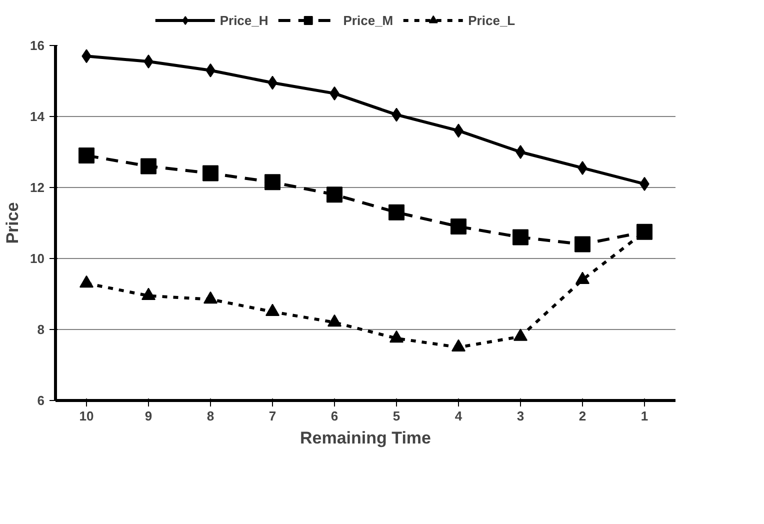 The image size is (764, 524). What do you see at coordinates (368, 20) in the screenshot?
I see `legend-label: Price_M` at bounding box center [368, 20].